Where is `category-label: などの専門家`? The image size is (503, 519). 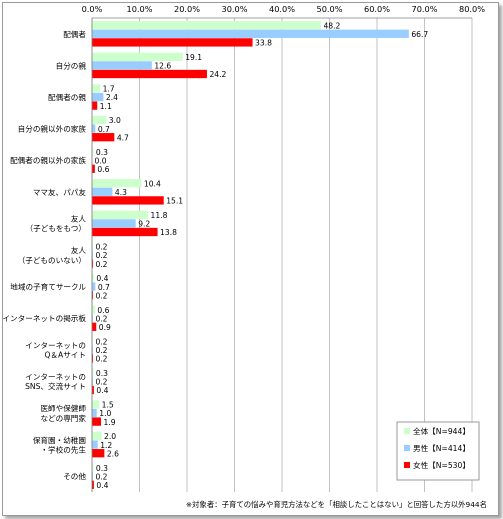
category-label: などの専門家 is located at coordinates (63, 418).